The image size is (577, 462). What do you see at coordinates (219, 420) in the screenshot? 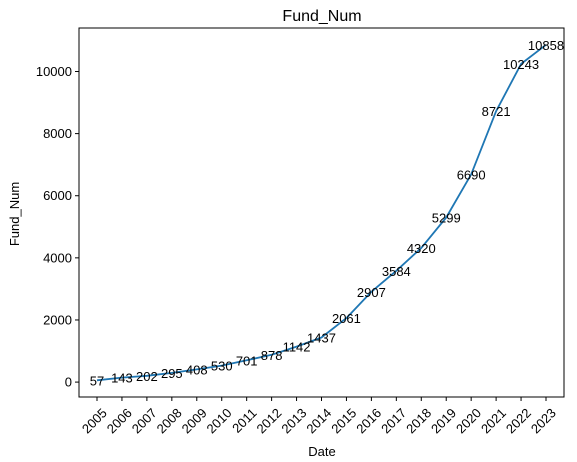
I see `x-tick-label: 2010` at bounding box center [219, 420].